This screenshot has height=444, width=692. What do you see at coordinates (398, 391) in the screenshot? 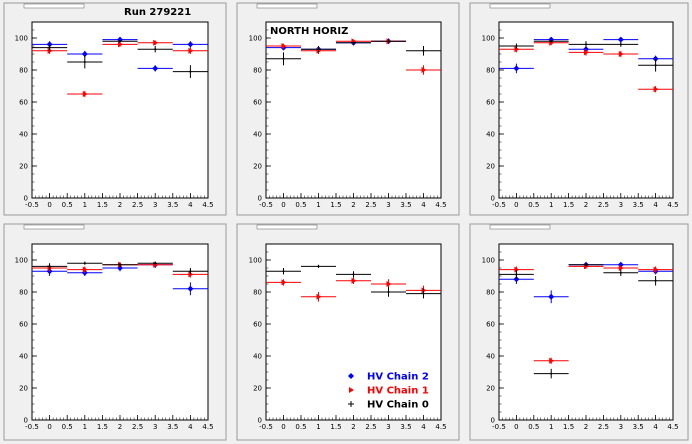
I see `legend-label-chain1: HV Chain 1` at bounding box center [398, 391].